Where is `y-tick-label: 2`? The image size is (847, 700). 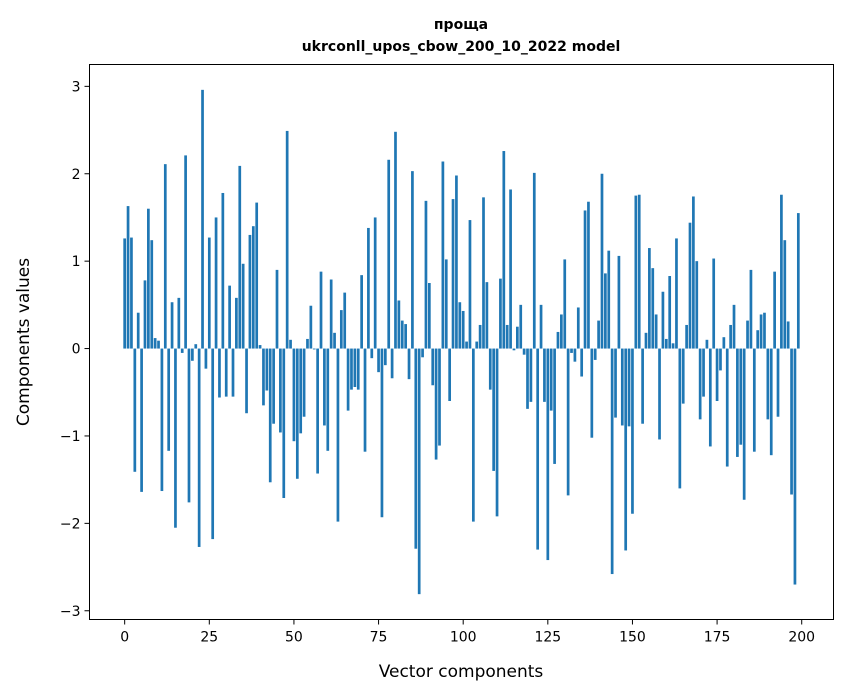 y-tick-label: 2 is located at coordinates (76, 175).